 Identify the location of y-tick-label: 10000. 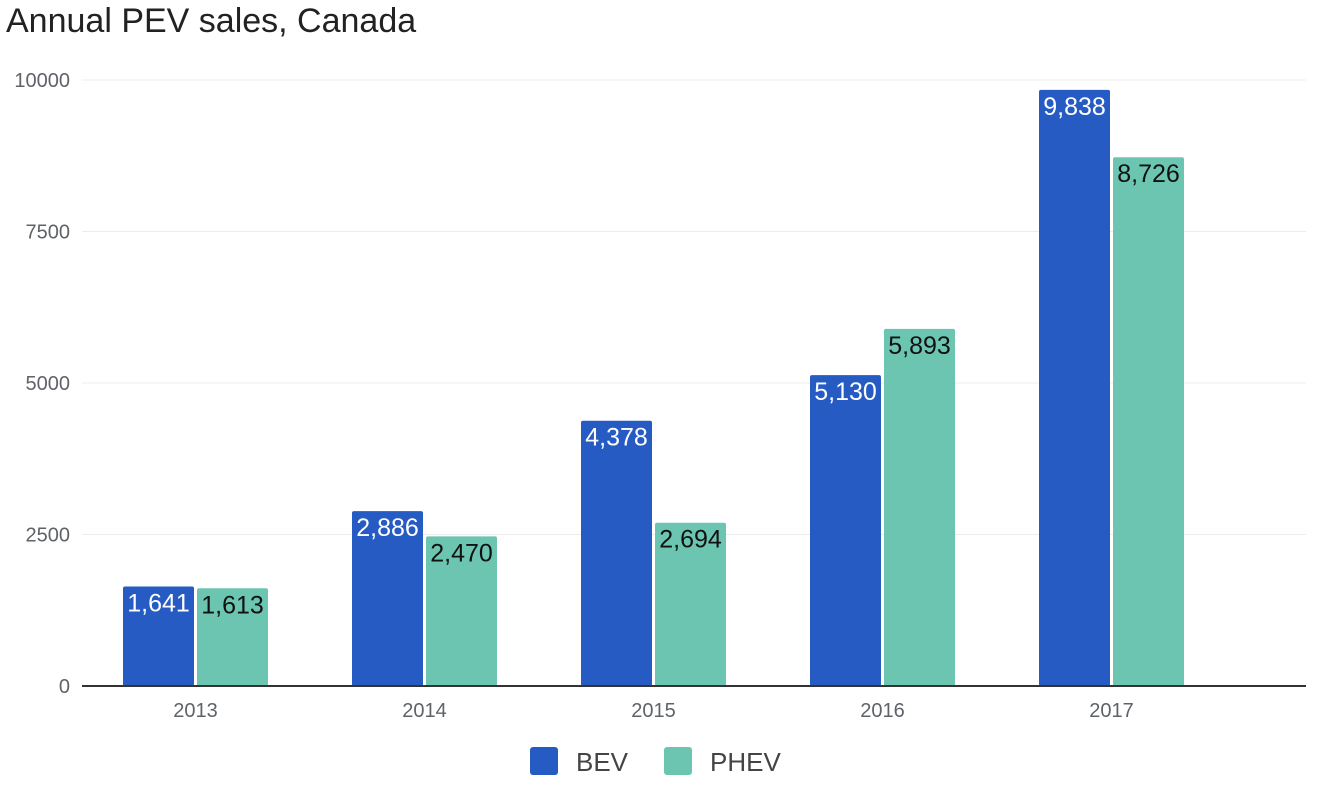
(42, 81).